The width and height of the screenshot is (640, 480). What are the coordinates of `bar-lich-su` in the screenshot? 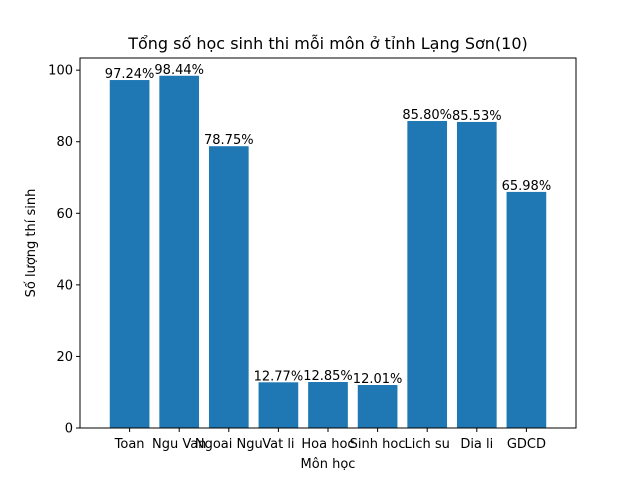 It's located at (427, 274).